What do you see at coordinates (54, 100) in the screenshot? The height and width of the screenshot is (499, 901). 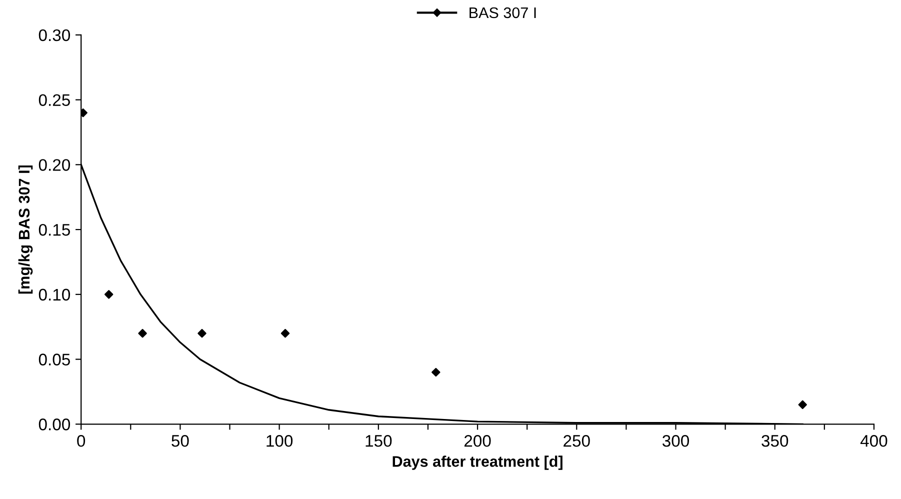 I see `y-tick-label: 0.25` at bounding box center [54, 100].